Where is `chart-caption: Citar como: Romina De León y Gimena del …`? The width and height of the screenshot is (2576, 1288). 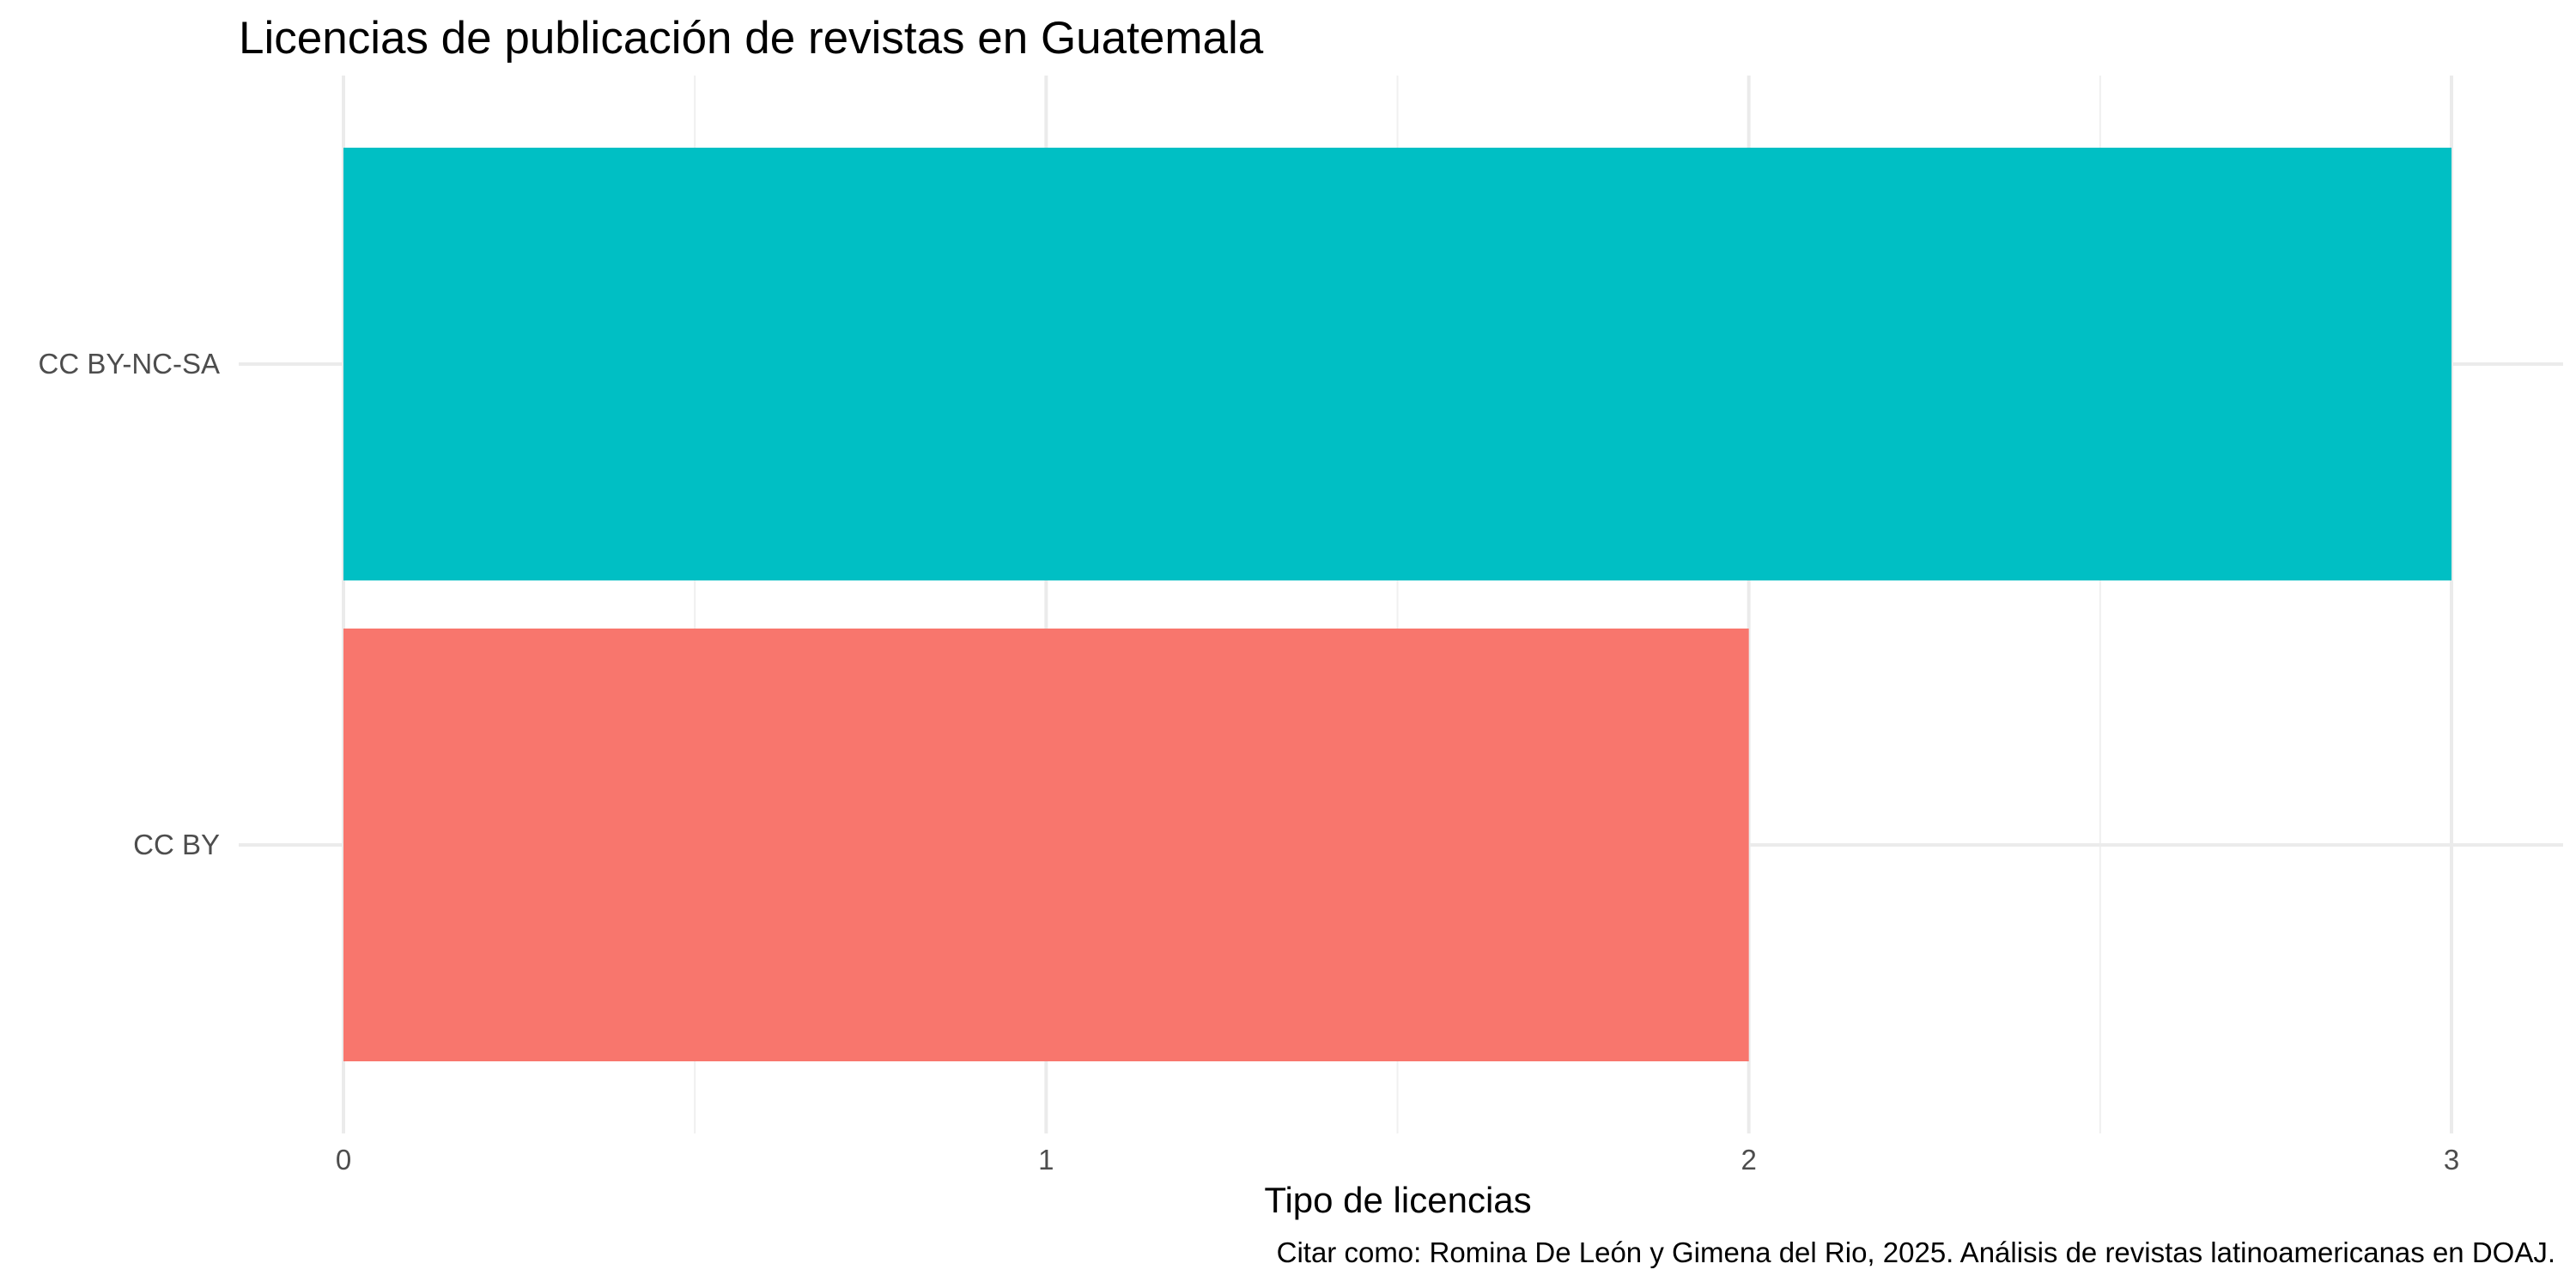 chart-caption: Citar como: Romina De León y Gimena del … is located at coordinates (1916, 1252).